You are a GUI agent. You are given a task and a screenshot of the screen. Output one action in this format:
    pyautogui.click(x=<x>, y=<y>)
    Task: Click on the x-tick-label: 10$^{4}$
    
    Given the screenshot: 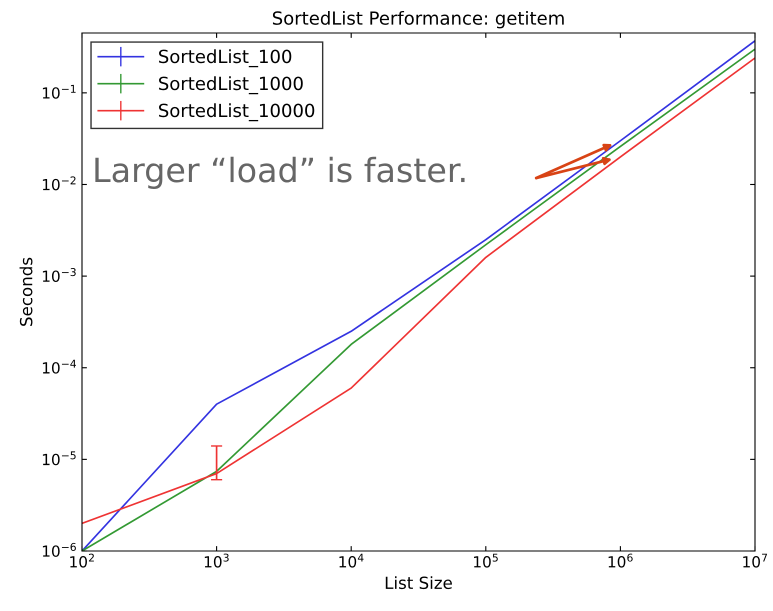 What is the action you would take?
    pyautogui.click(x=351, y=561)
    